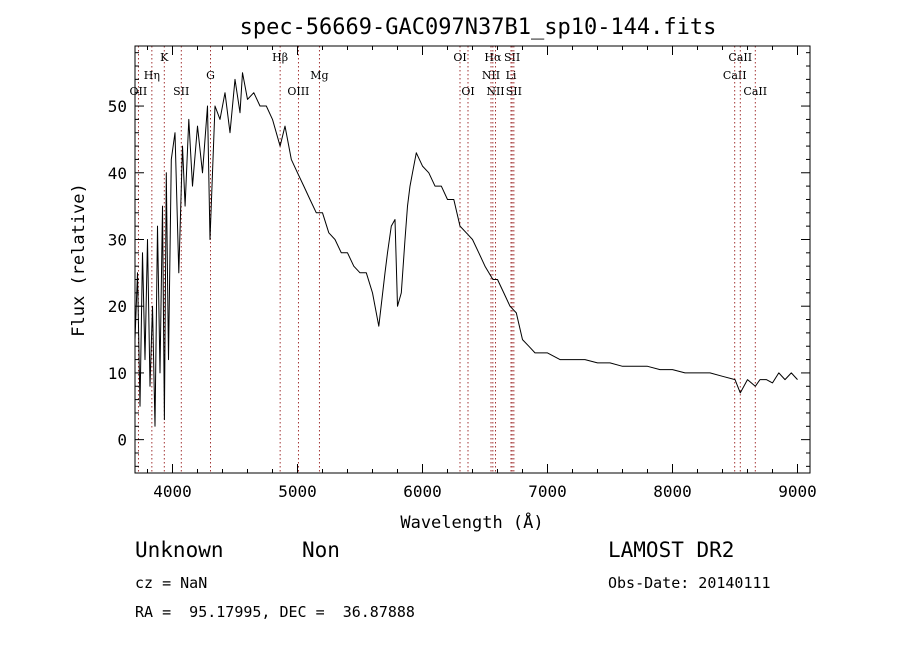 Image resolution: width=900 pixels, height=649 pixels. I want to click on x-tick-label-8000: 8000, so click(672, 491).